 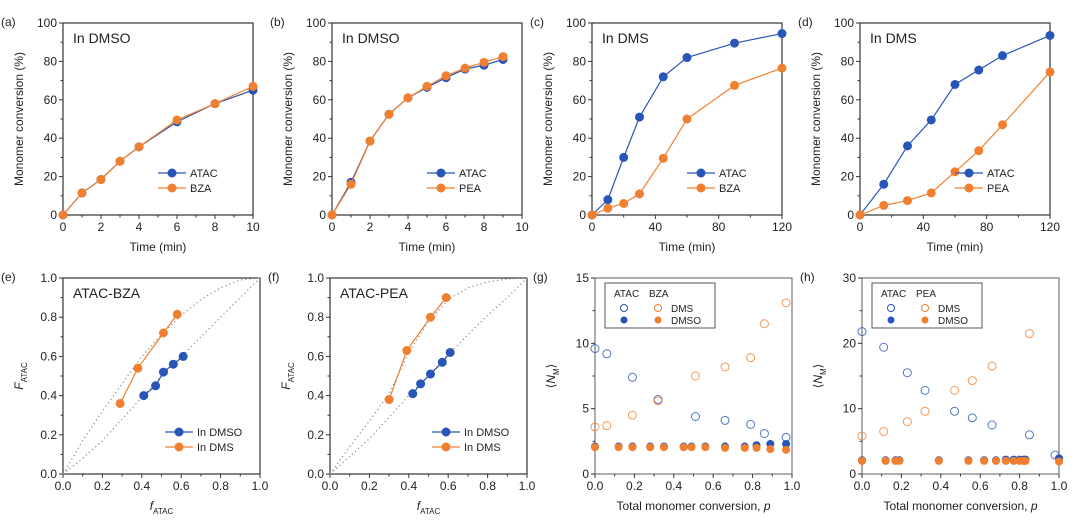 I want to click on legend-label: PEA, so click(x=998, y=189).